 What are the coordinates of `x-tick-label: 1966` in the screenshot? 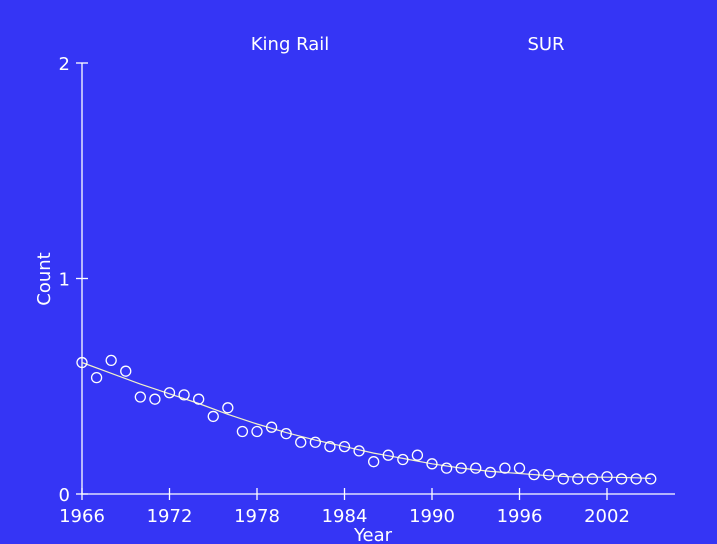 It's located at (82, 516).